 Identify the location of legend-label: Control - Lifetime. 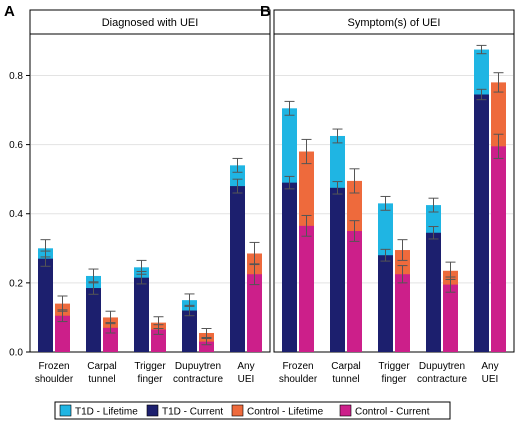
(285, 412).